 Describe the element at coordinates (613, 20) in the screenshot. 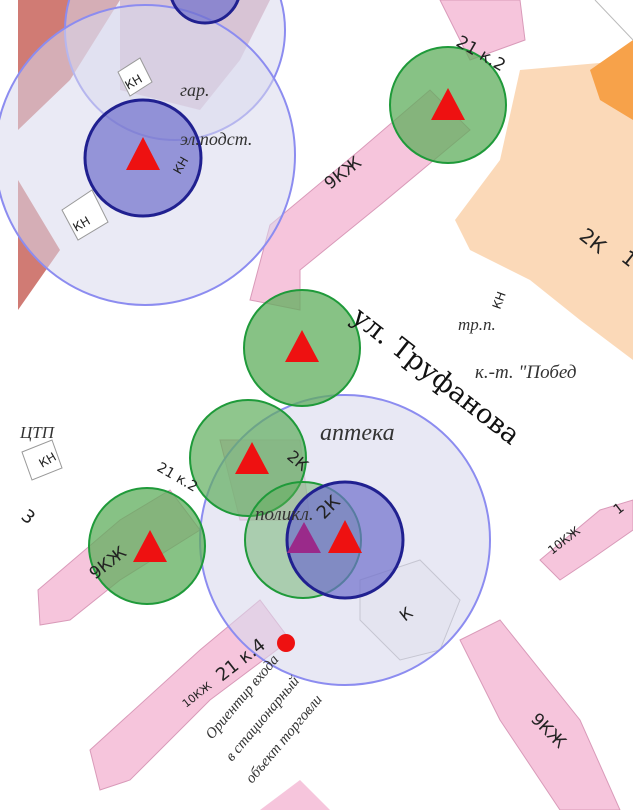

I see `road-edge-right` at that location.